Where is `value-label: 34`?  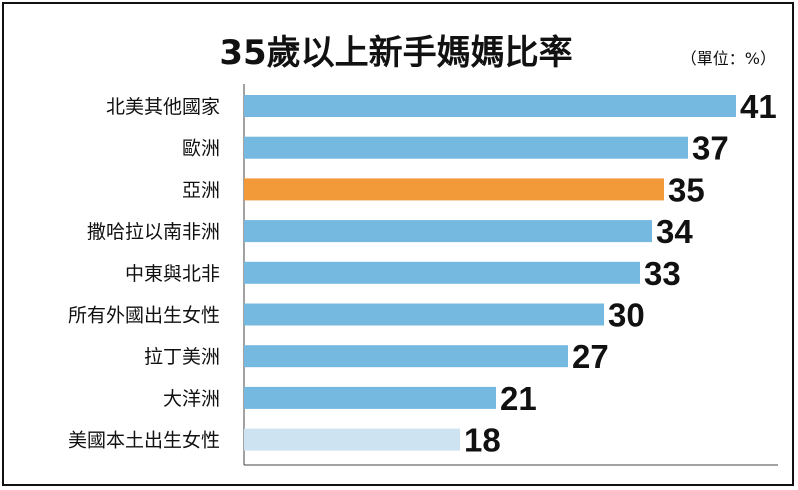 value-label: 34 is located at coordinates (674, 231).